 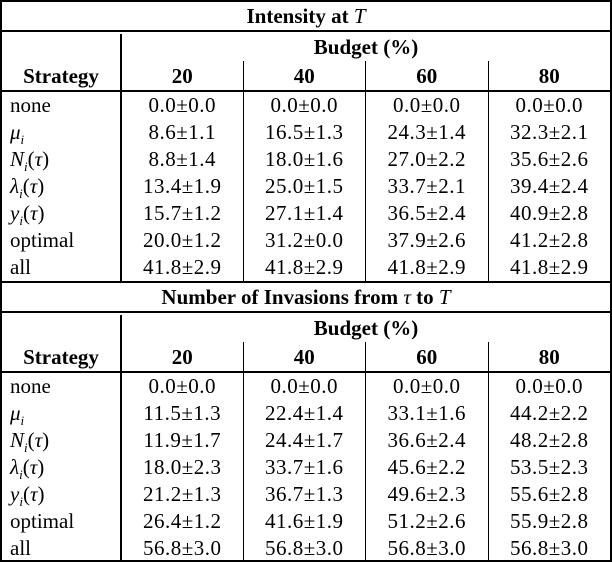 What do you see at coordinates (549, 413) in the screenshot?
I see `value-cell: 44.2±2.2` at bounding box center [549, 413].